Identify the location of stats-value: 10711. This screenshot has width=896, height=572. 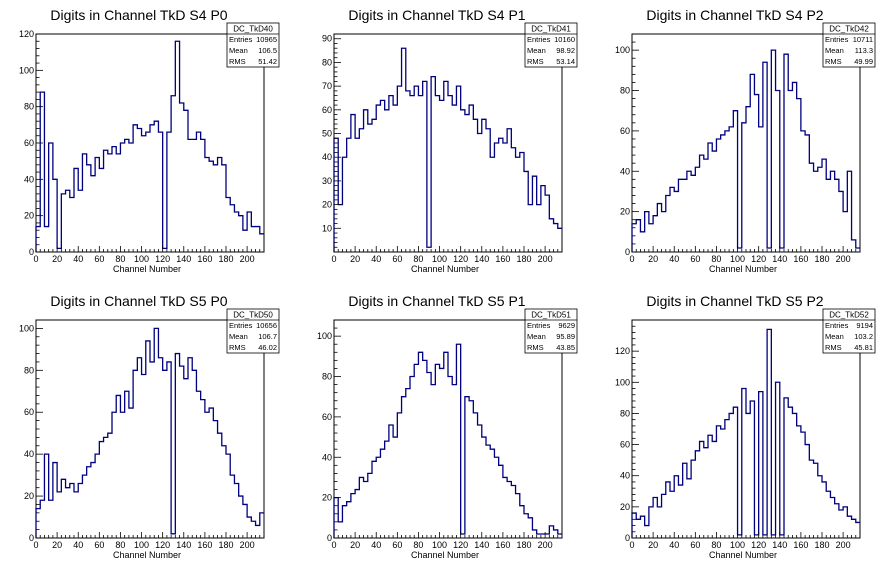
(863, 39).